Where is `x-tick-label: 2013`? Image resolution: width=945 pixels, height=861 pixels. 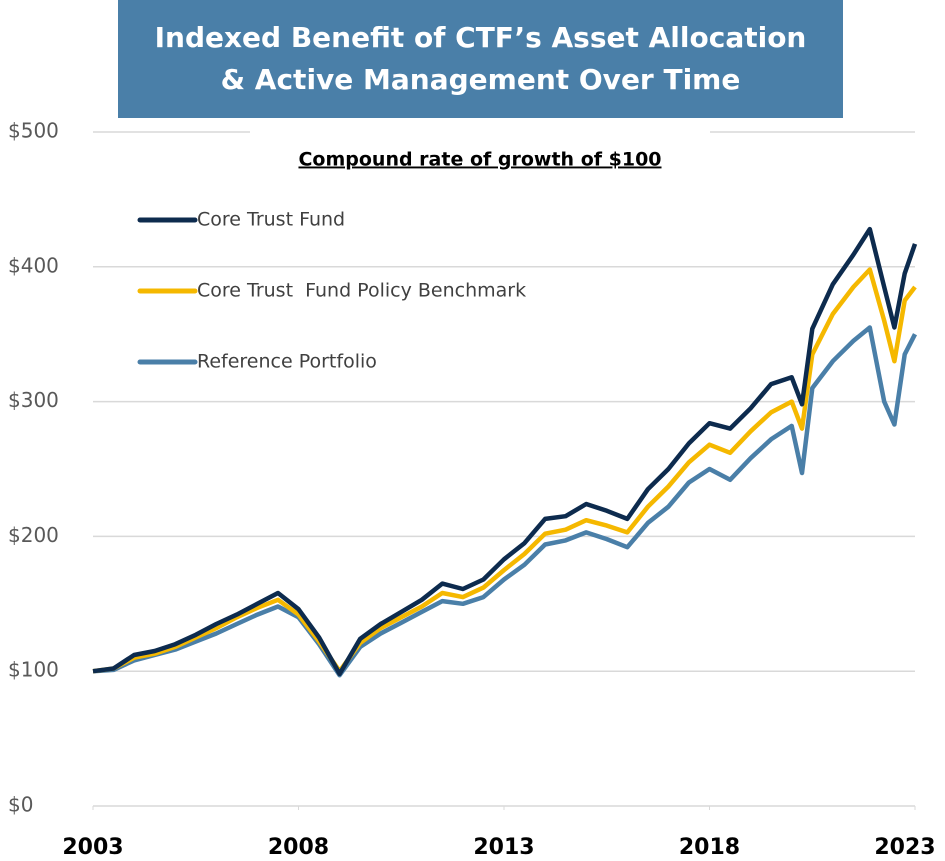
x-tick-label: 2013 is located at coordinates (503, 847).